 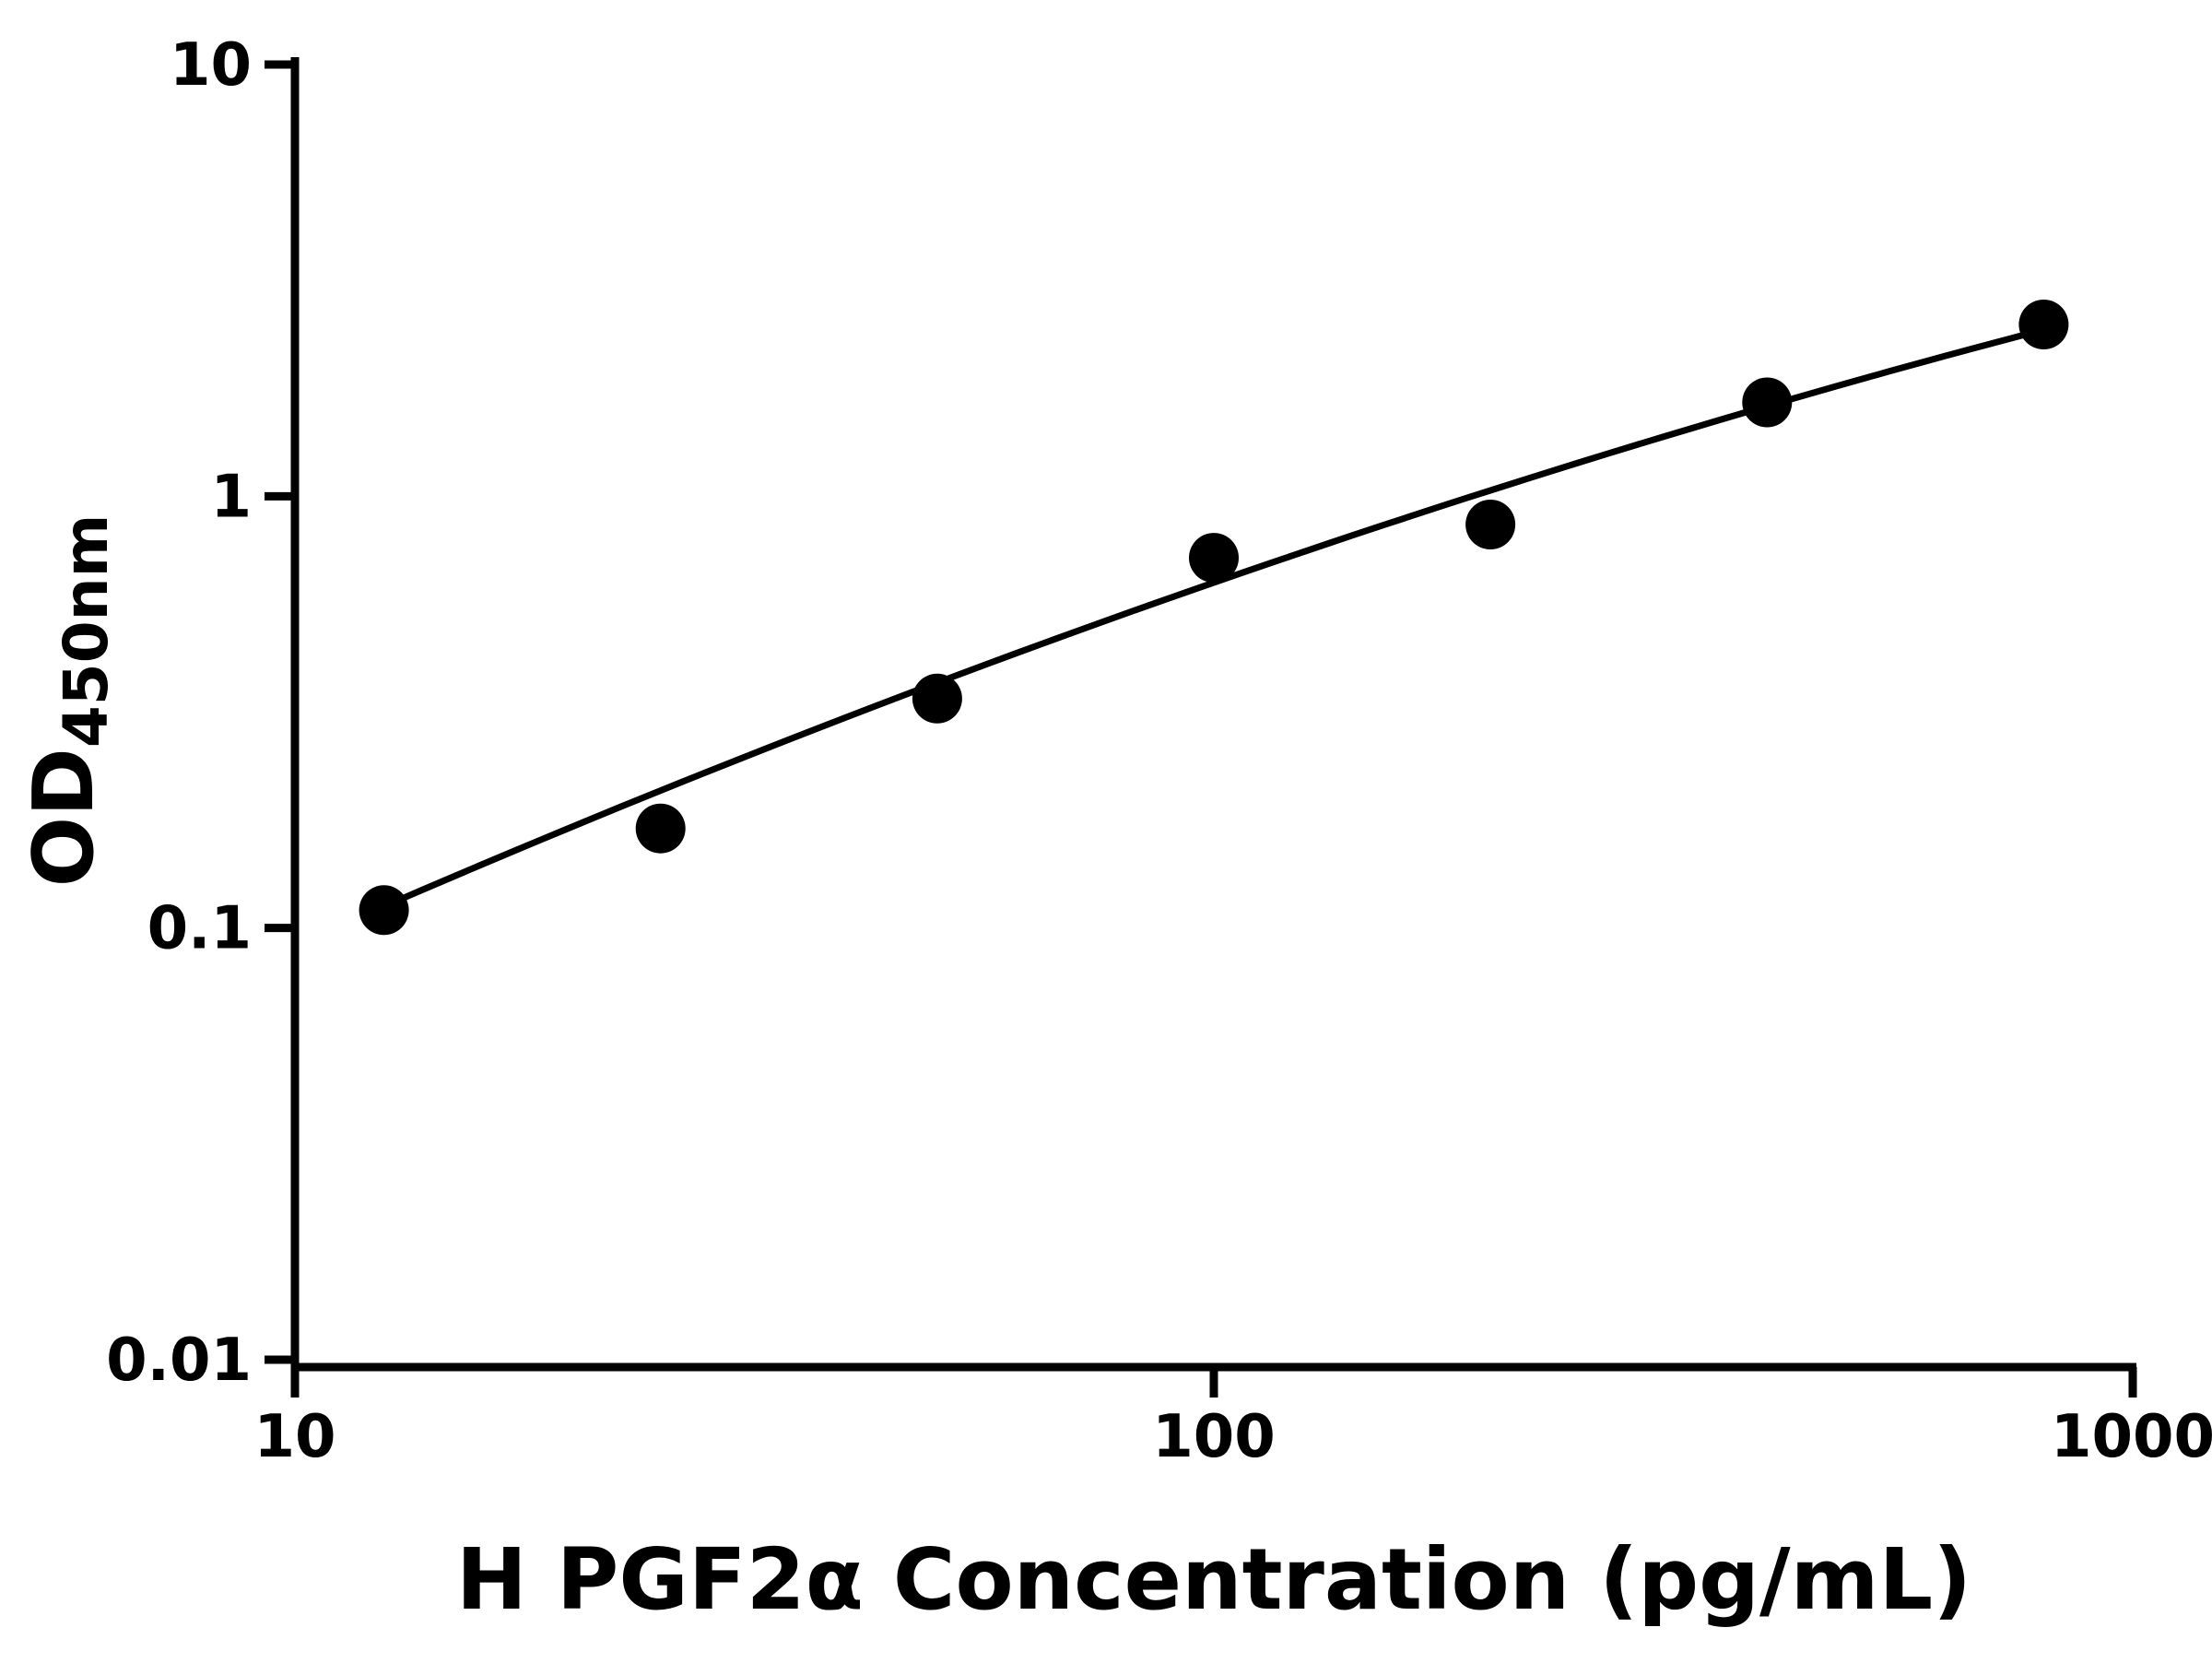 I want to click on x-axis-title: H PGF2α Concentration (pg/mL), so click(x=1213, y=1579).